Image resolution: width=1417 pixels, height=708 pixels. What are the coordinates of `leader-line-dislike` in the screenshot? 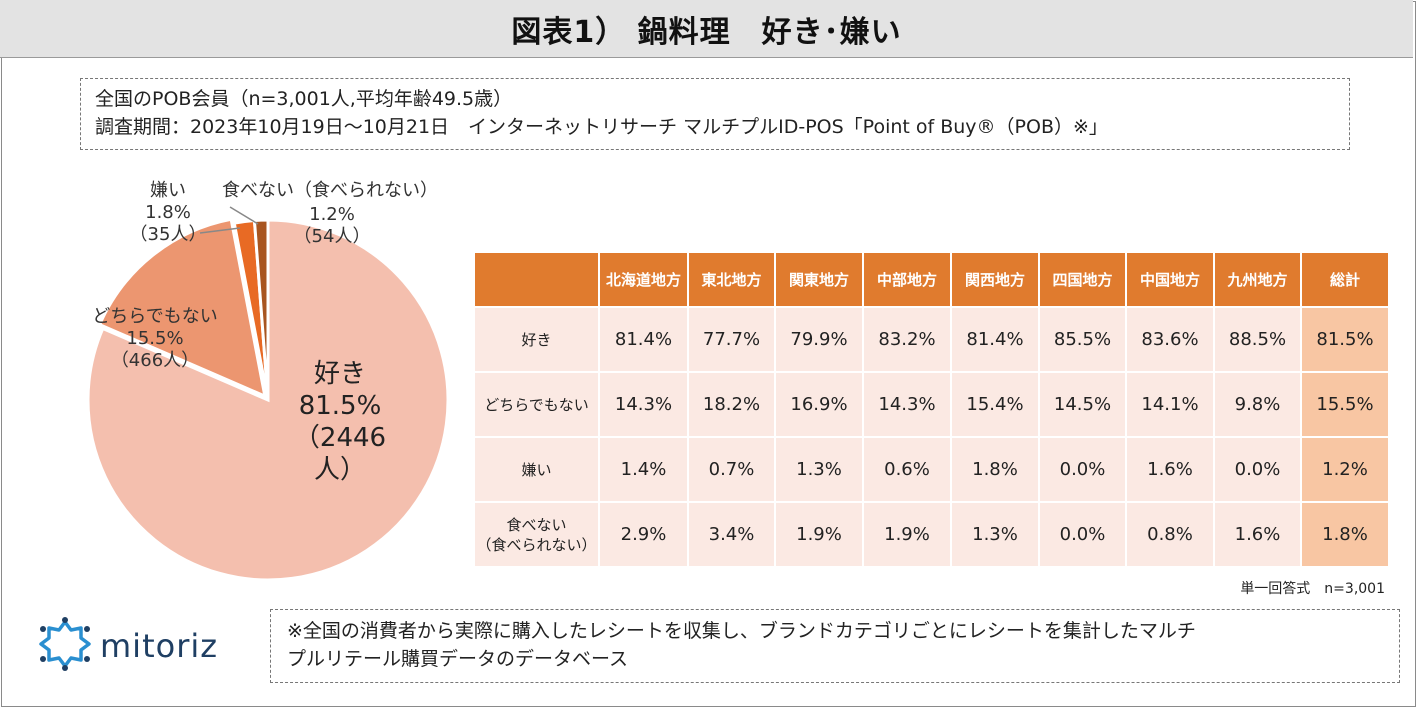 It's located at (220, 230).